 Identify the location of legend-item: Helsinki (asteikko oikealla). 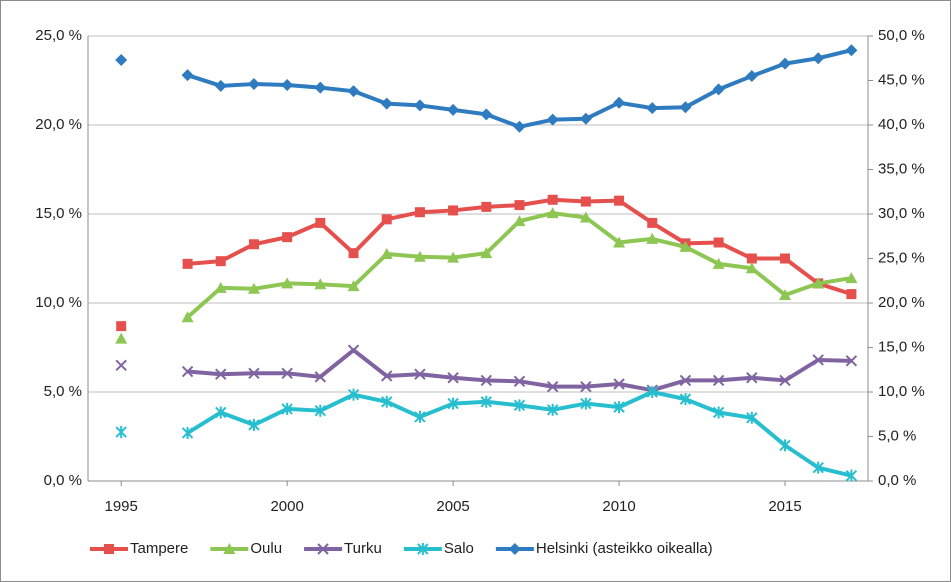
(604, 548).